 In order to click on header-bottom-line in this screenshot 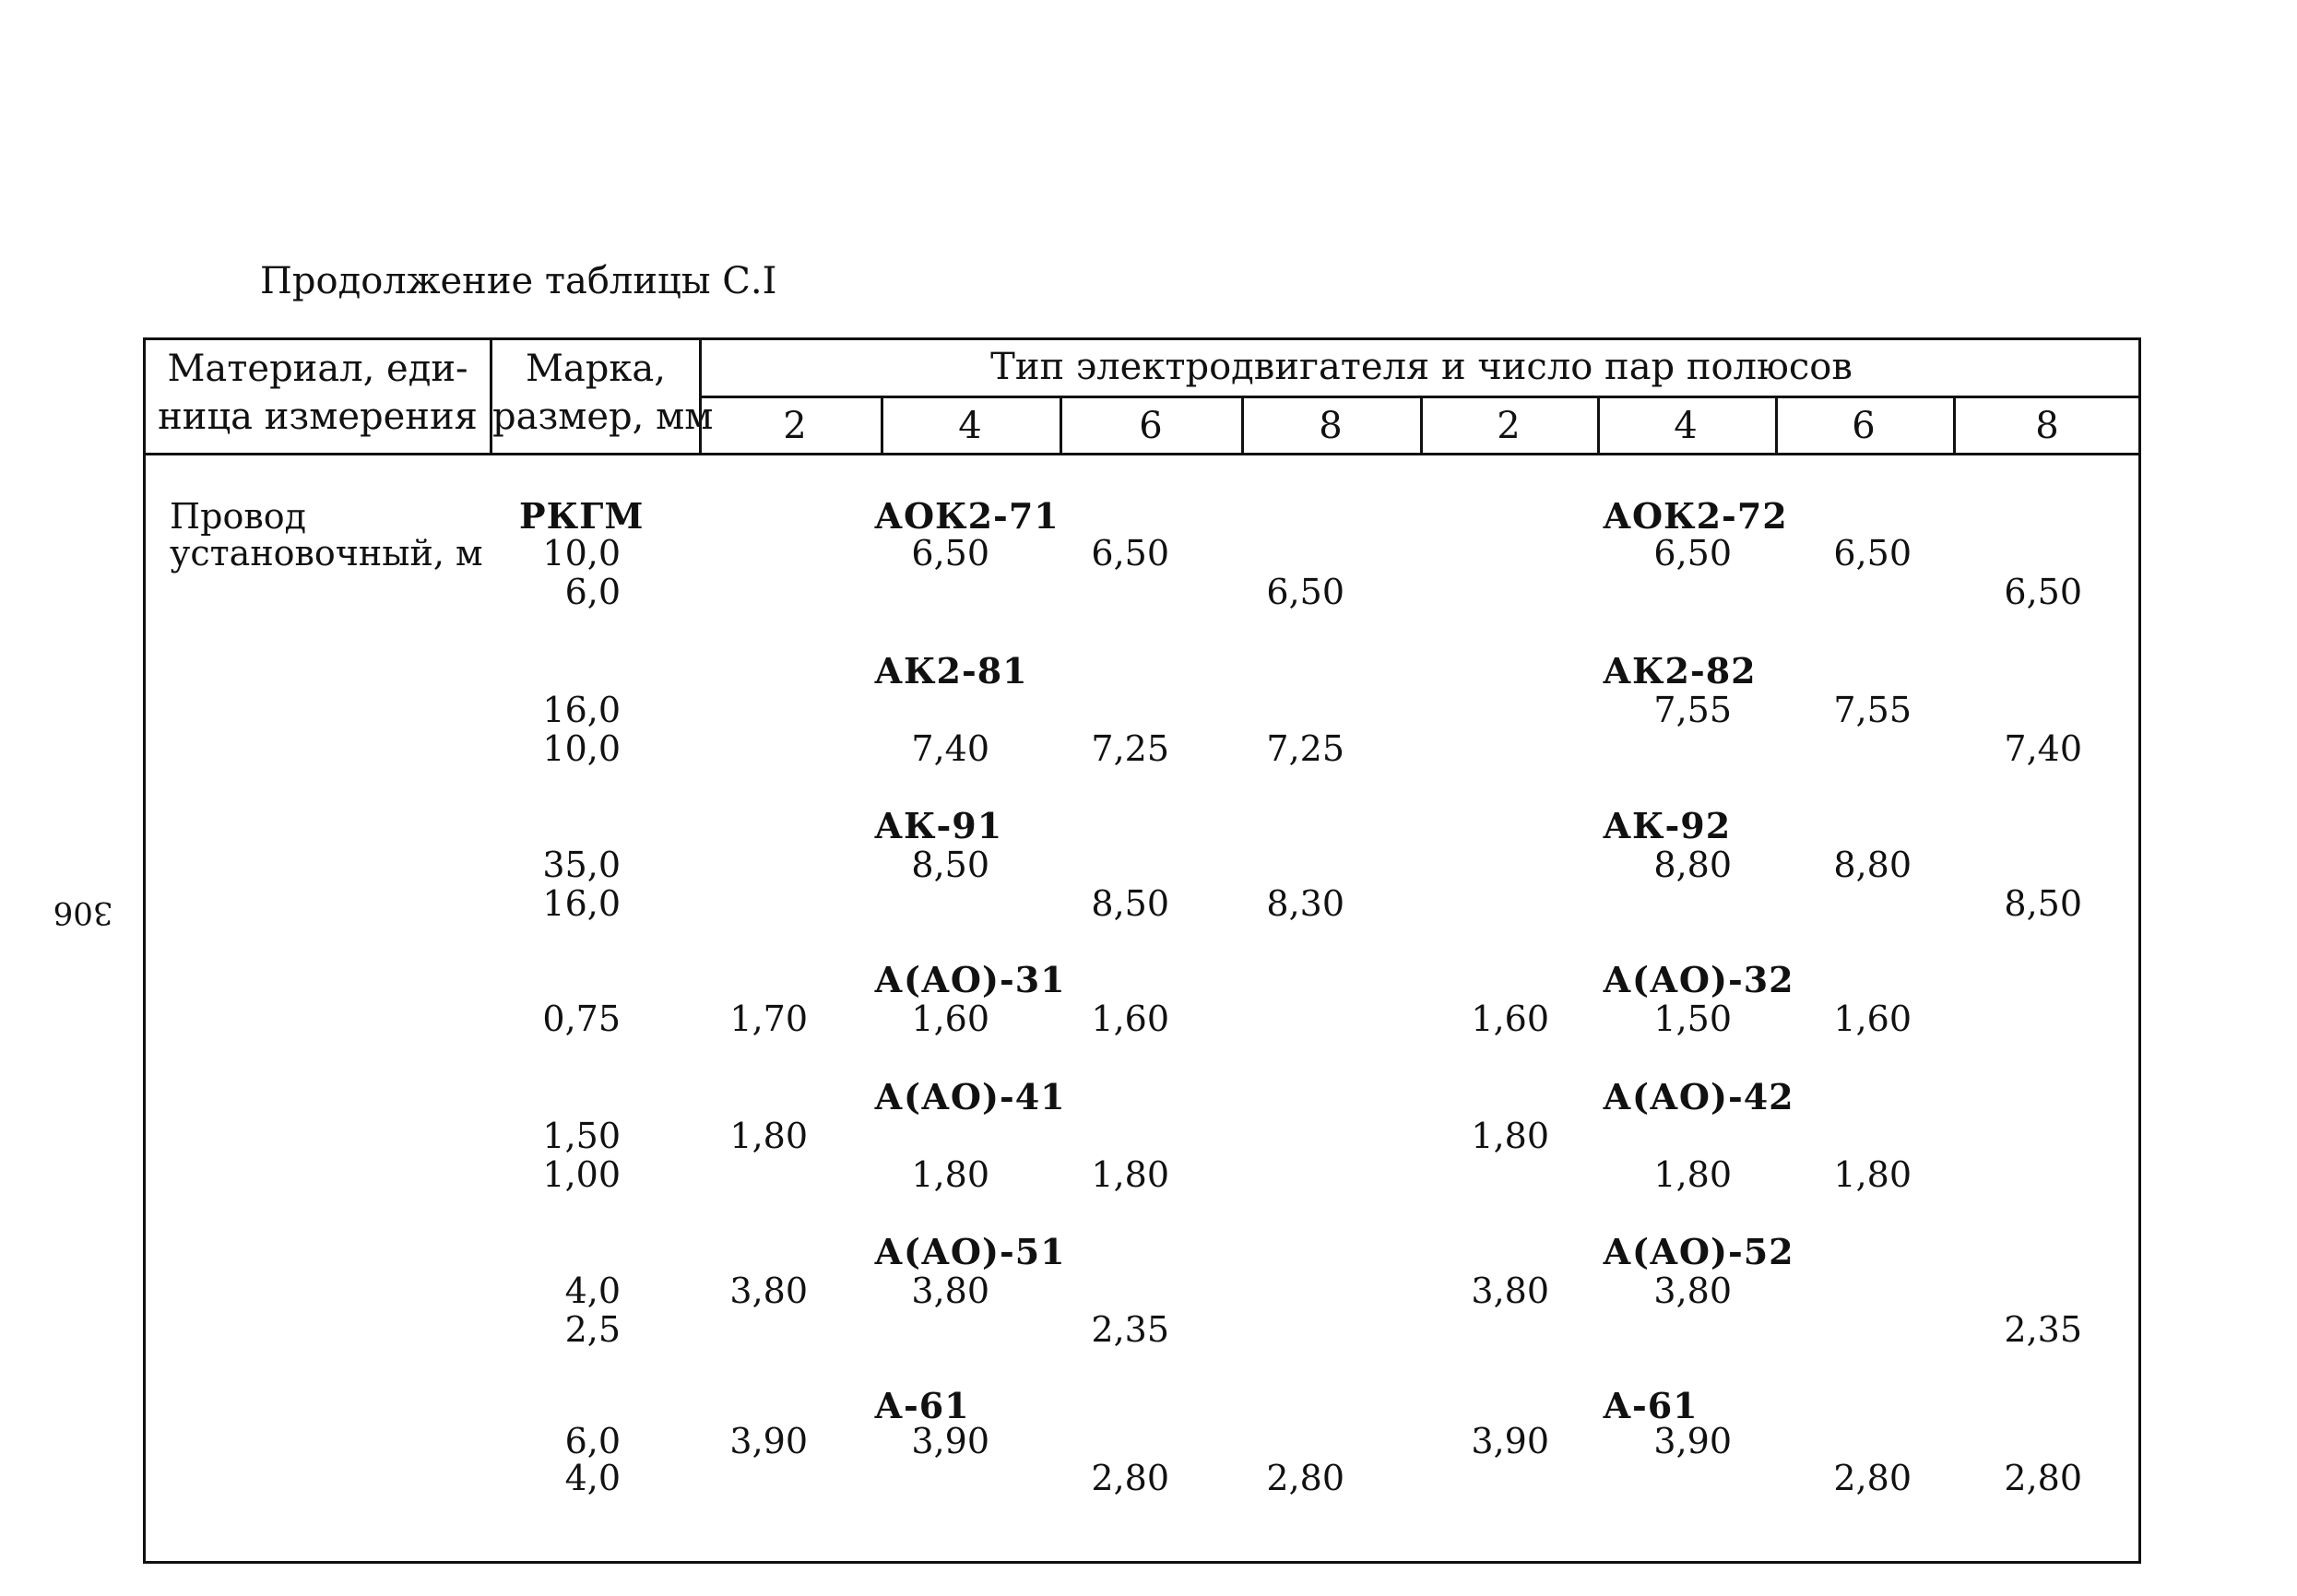, I will do `click(1143, 454)`.